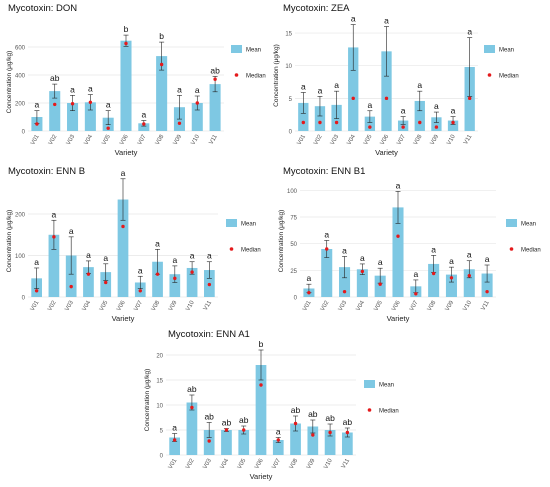  I want to click on legend-label-mean: Mean, so click(253, 51).